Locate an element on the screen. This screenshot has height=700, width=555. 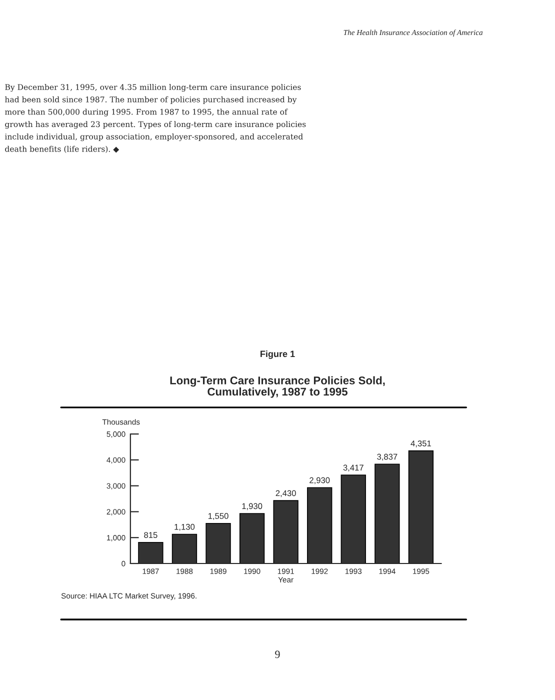
data-label: 2,930 is located at coordinates (320, 480).